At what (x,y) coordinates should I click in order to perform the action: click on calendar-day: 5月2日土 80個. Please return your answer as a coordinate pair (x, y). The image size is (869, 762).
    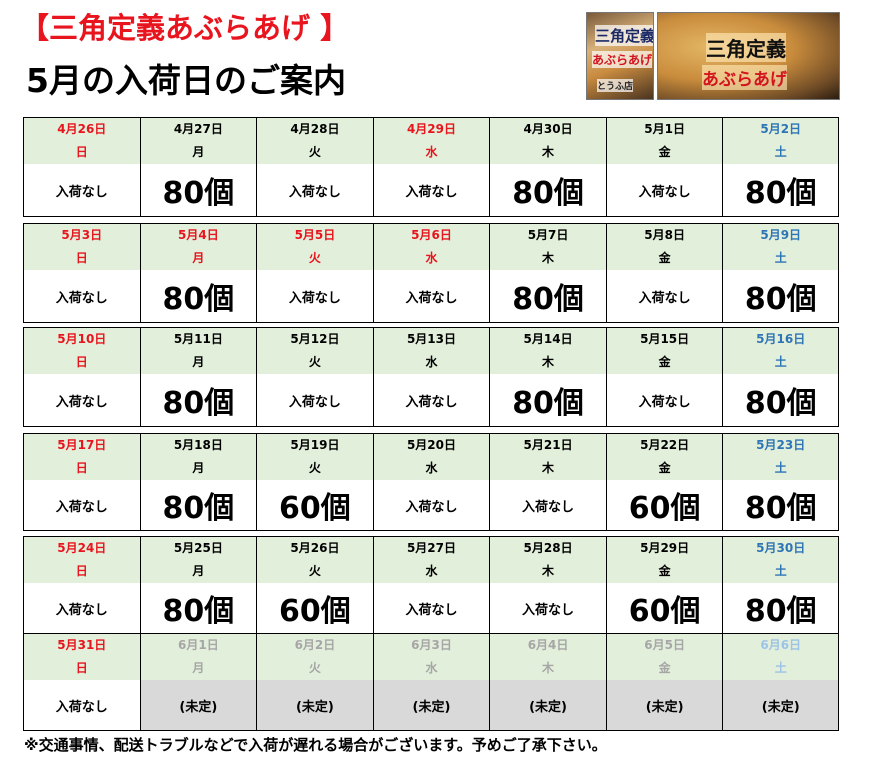
    Looking at the image, I should click on (780, 167).